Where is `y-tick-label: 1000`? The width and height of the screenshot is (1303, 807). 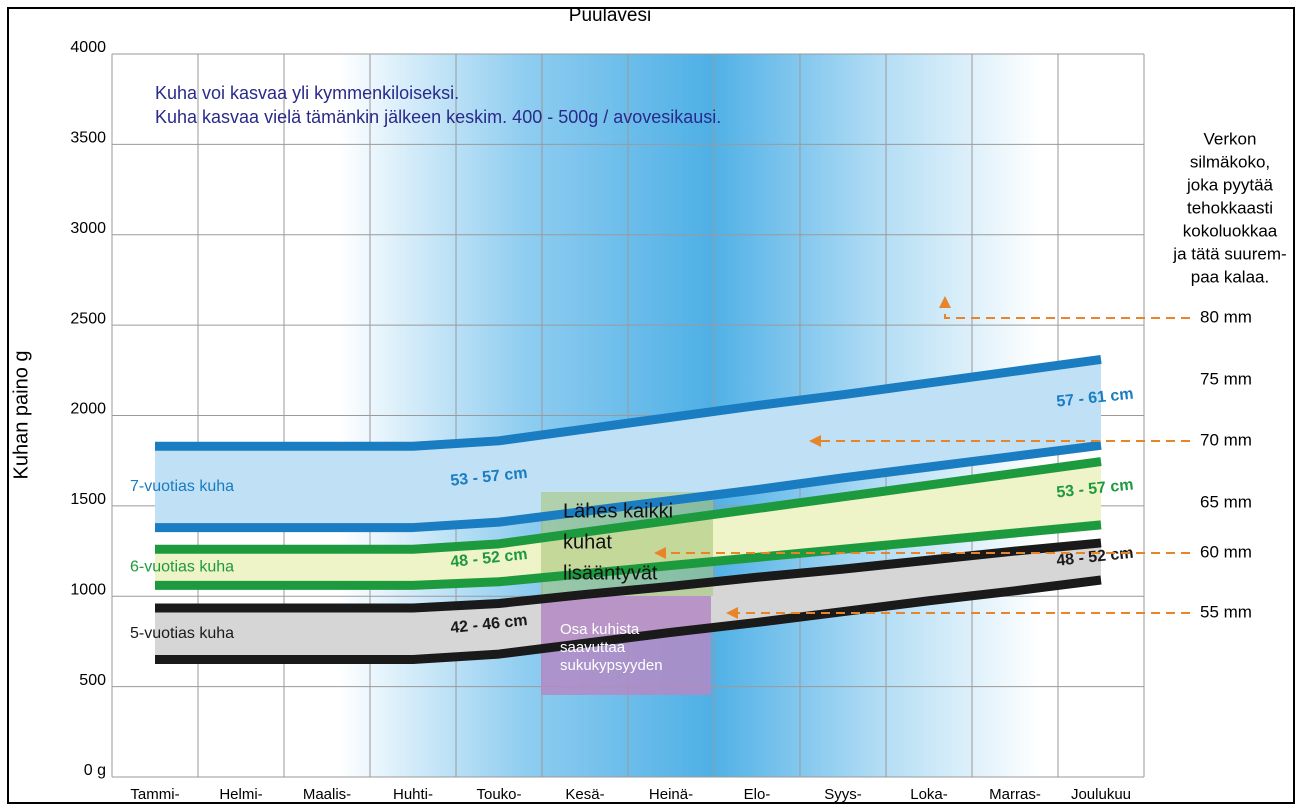
y-tick-label: 1000 is located at coordinates (88, 589).